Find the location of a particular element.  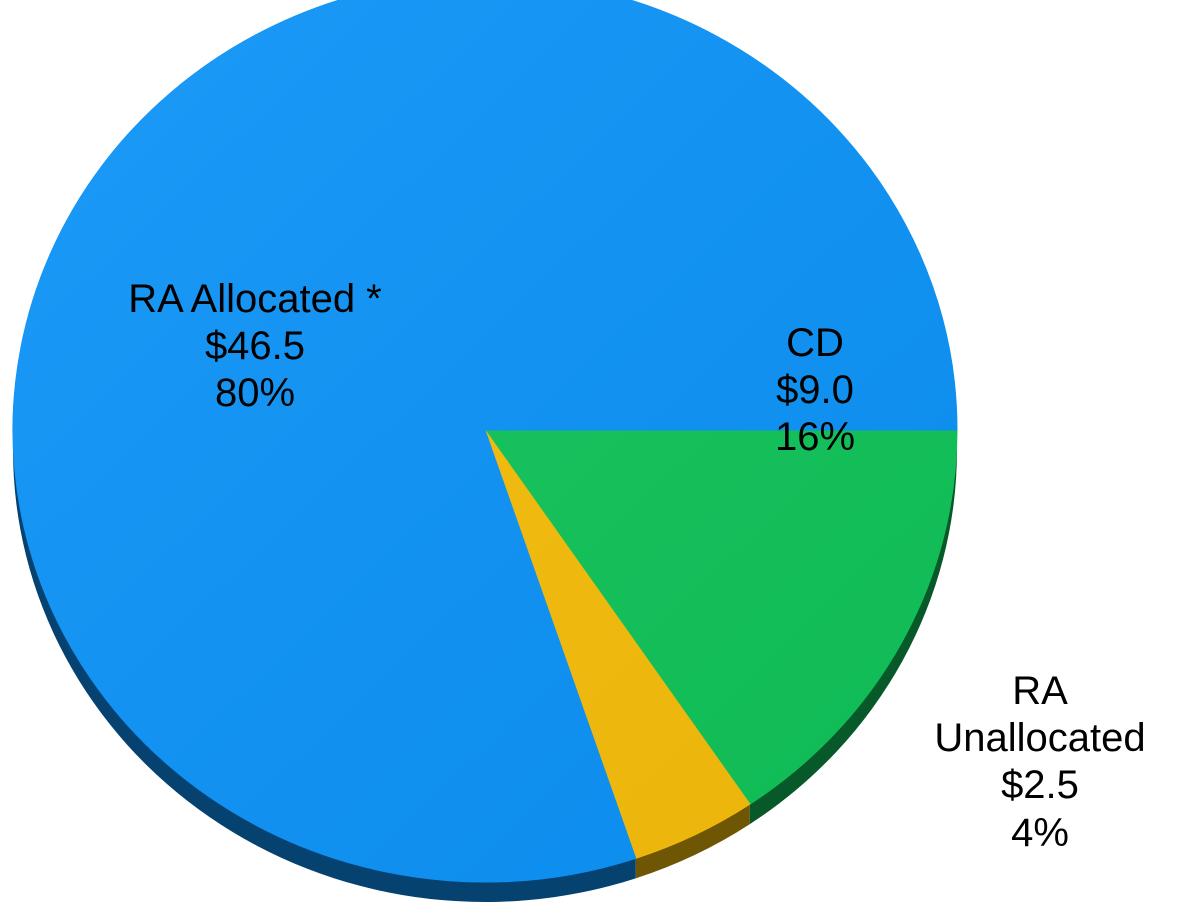

label-cd-name: CD is located at coordinates (815, 343).